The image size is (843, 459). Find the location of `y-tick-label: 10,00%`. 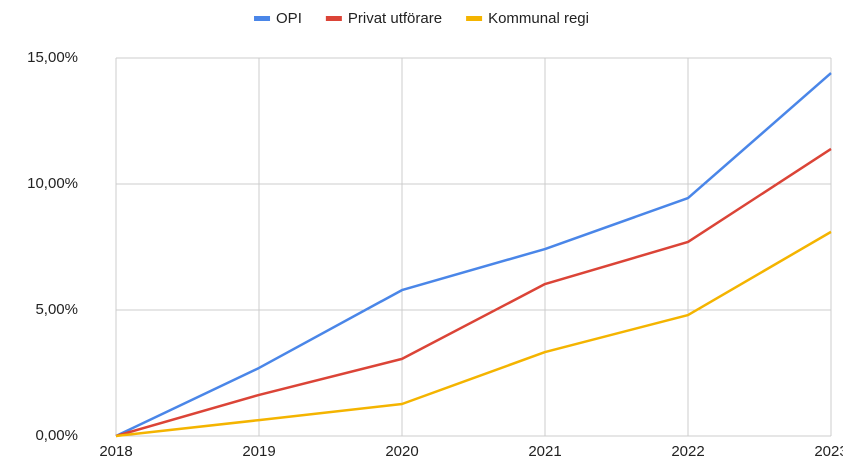

y-tick-label: 10,00% is located at coordinates (52, 183).